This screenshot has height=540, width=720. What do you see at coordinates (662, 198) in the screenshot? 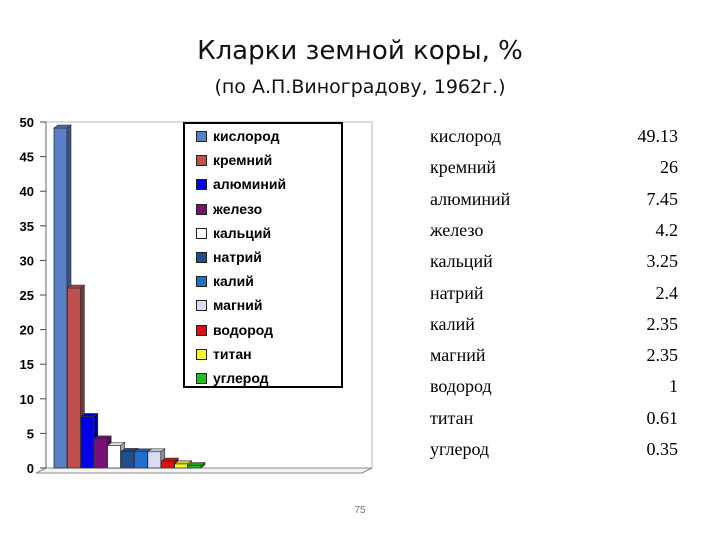
I see `element-value: 7.45` at bounding box center [662, 198].